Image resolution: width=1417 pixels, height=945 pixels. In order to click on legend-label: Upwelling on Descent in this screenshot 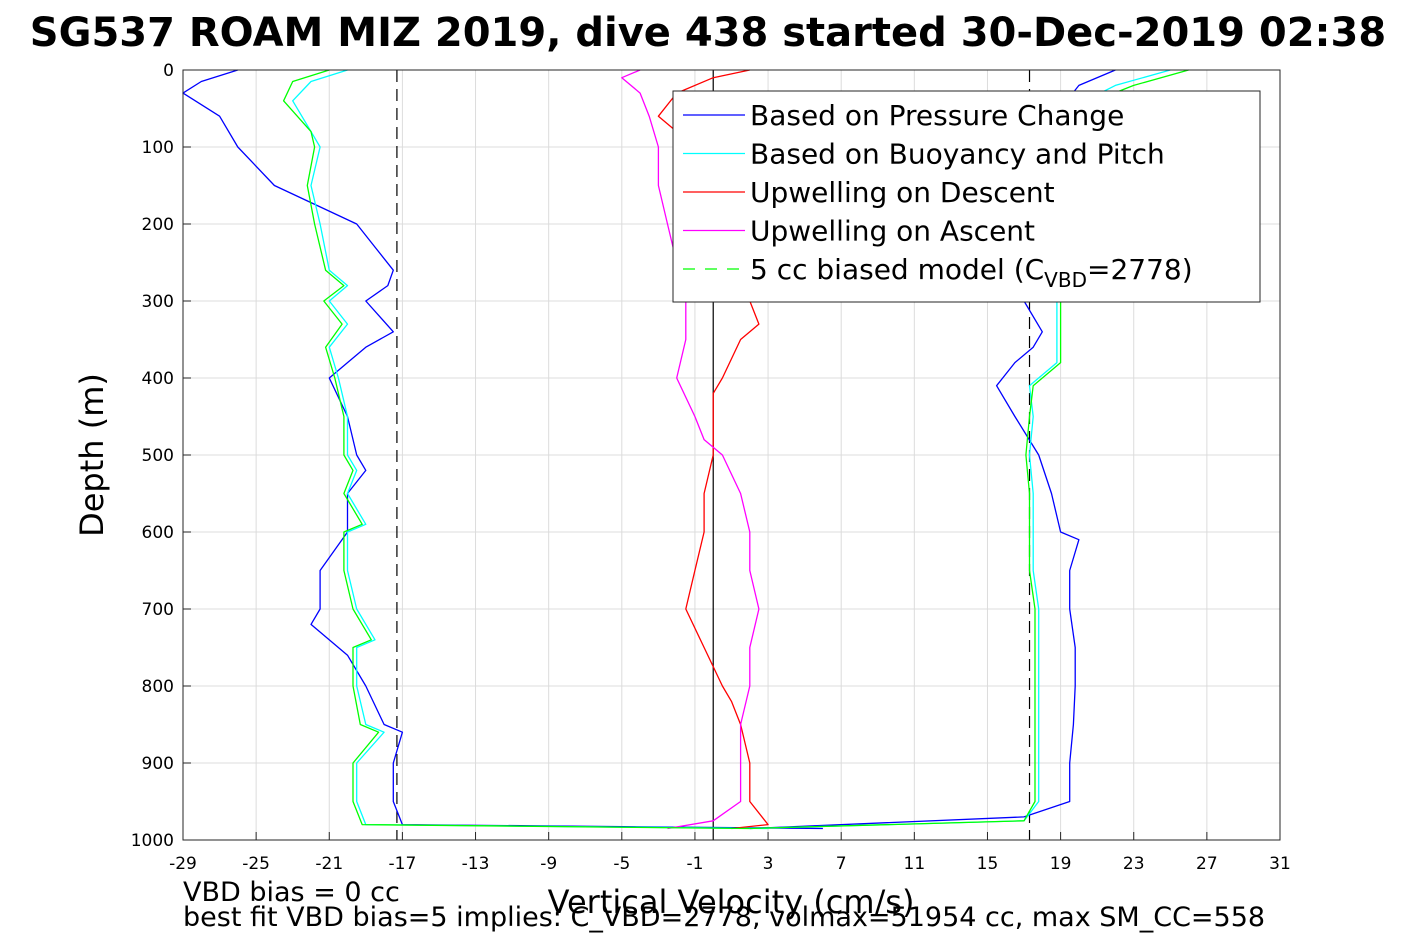, I will do `click(902, 192)`.